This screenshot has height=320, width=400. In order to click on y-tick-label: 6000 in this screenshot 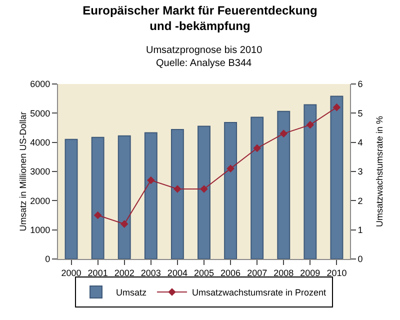, I will do `click(40, 84)`.